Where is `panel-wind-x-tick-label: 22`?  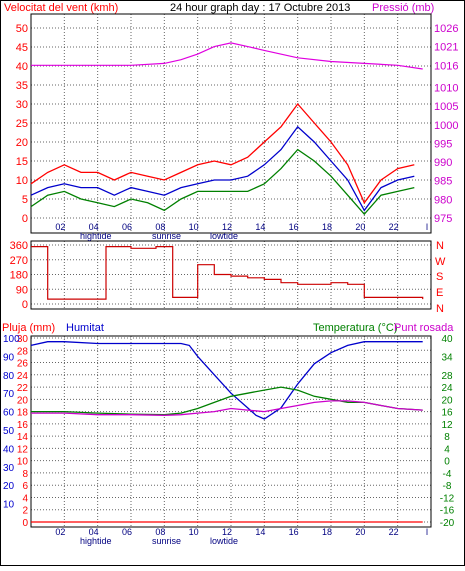 panel-wind-x-tick-label: 22 is located at coordinates (394, 227).